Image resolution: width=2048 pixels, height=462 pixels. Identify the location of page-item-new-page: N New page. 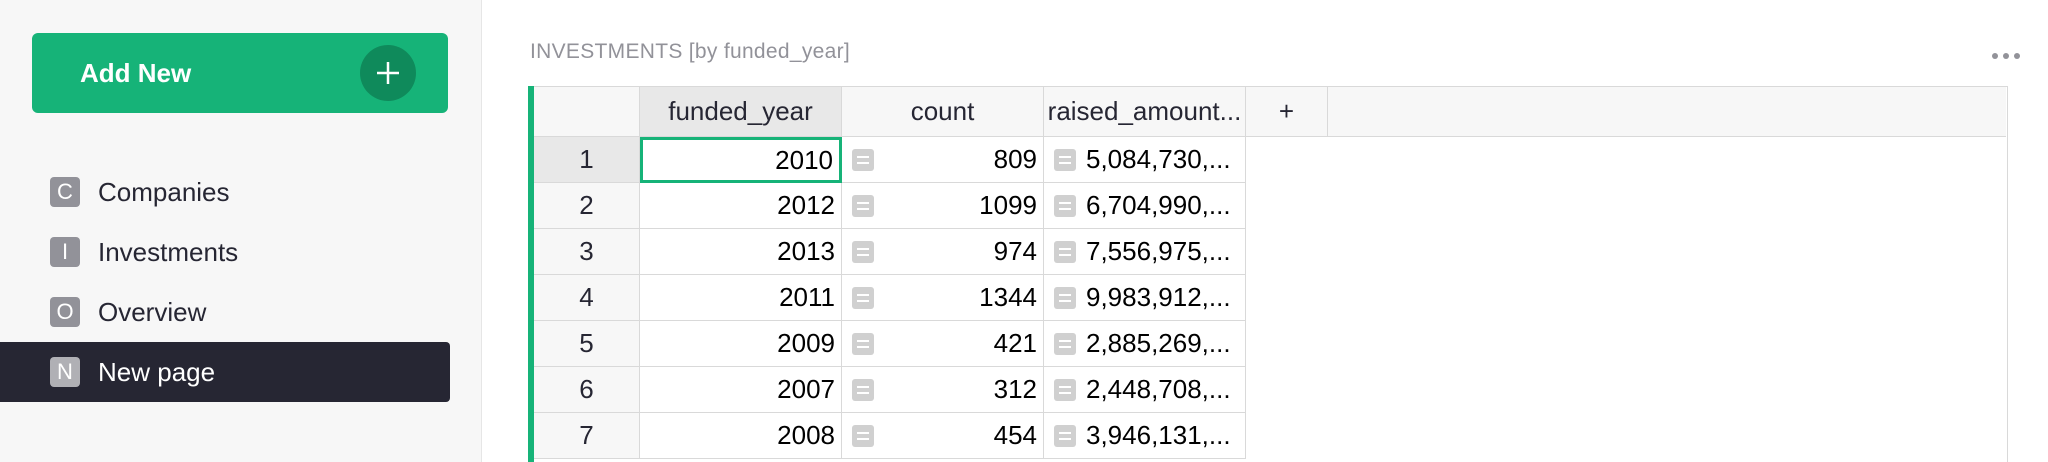
(225, 372).